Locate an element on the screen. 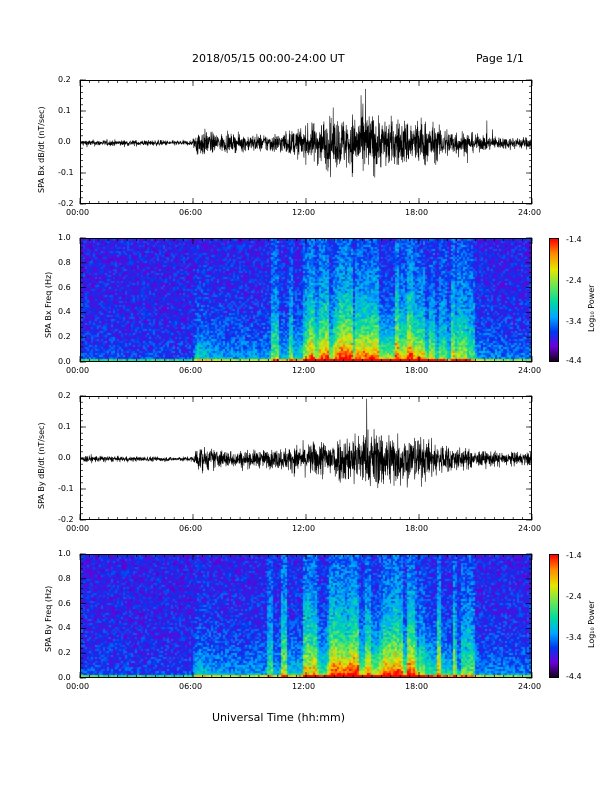  bx-waveform-trace is located at coordinates (306, 133).